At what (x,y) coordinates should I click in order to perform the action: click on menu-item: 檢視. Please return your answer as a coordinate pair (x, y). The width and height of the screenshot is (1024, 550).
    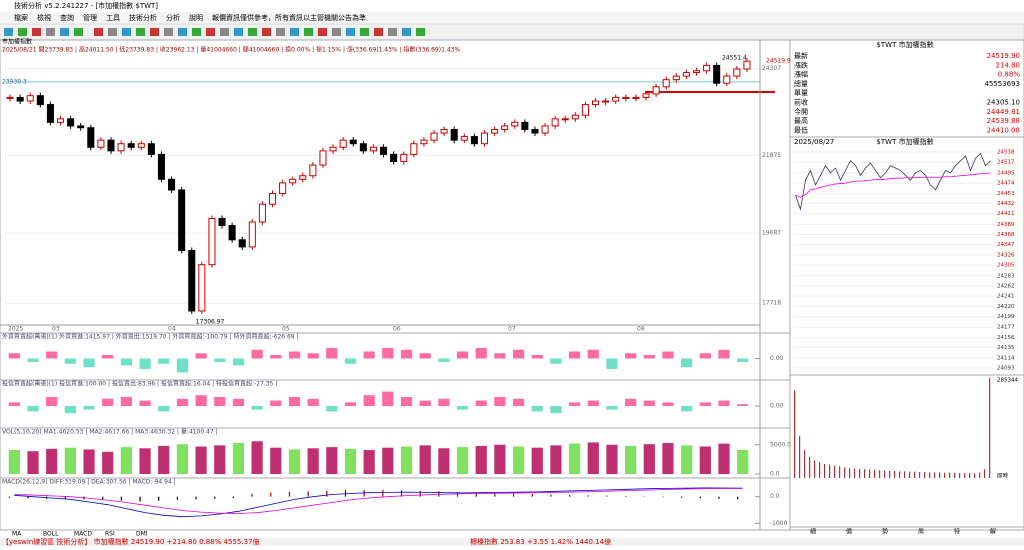
    Looking at the image, I should click on (44, 17).